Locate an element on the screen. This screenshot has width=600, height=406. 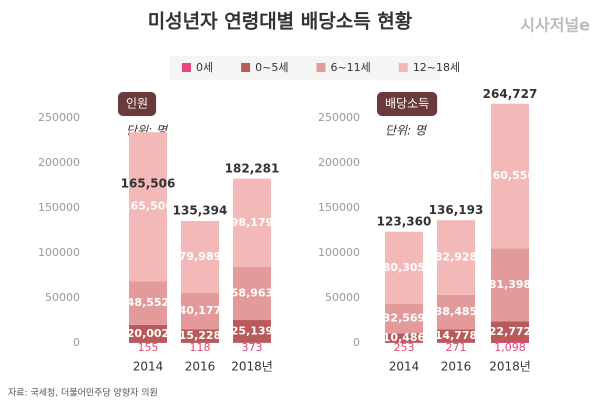
legend-label: 0~5세 is located at coordinates (271, 67).